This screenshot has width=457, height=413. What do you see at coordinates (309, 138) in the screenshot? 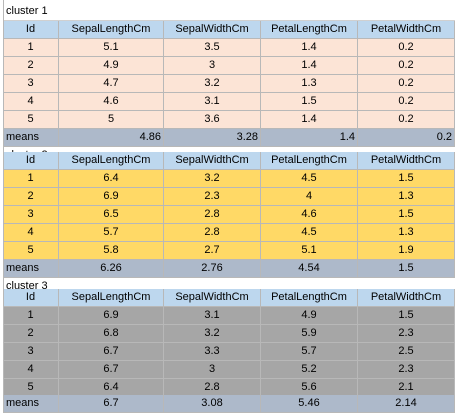
I see `mean-petal-length: 1.4` at bounding box center [309, 138].